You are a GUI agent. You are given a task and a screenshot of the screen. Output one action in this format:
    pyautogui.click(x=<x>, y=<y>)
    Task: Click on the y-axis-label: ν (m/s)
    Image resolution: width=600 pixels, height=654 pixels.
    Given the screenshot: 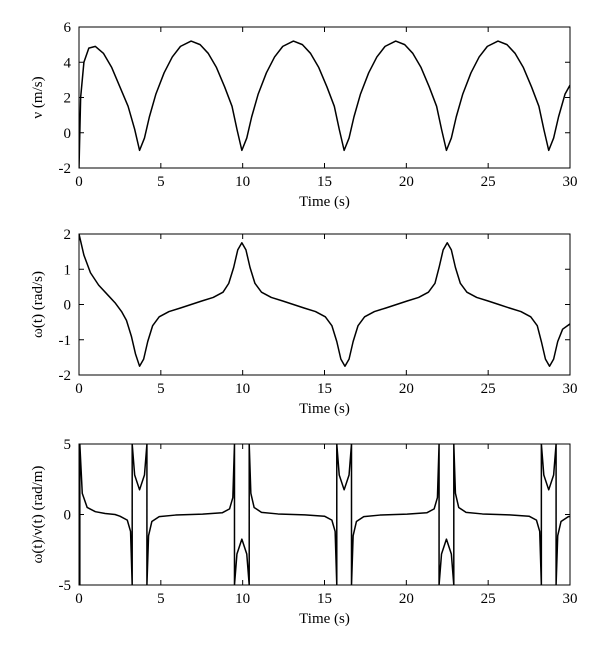 What is the action you would take?
    pyautogui.click(x=38, y=97)
    